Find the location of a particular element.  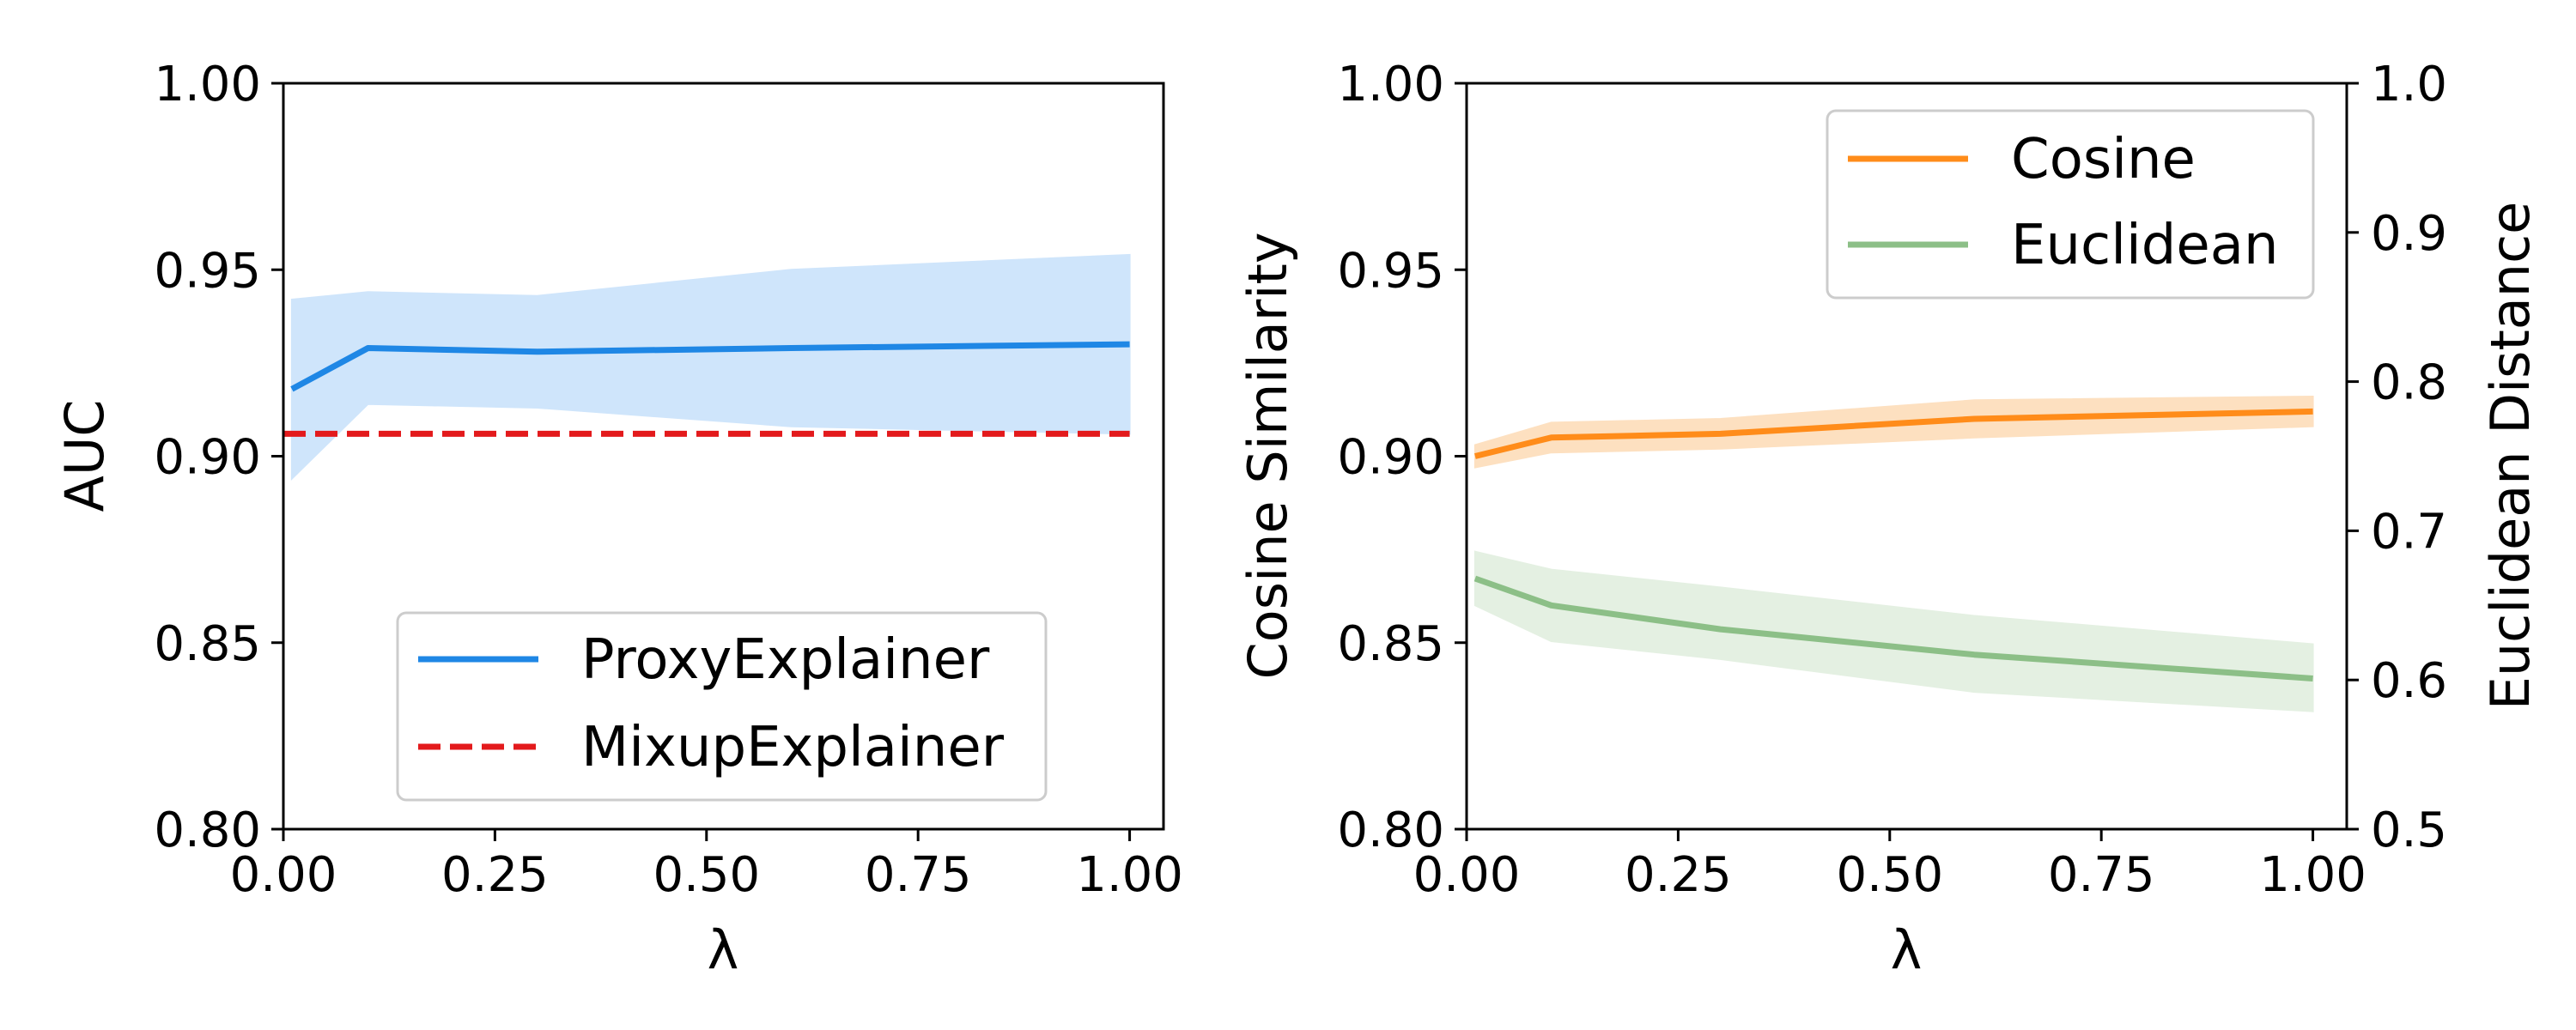

similarity-y-tick-label: 0.90 is located at coordinates (1390, 458).